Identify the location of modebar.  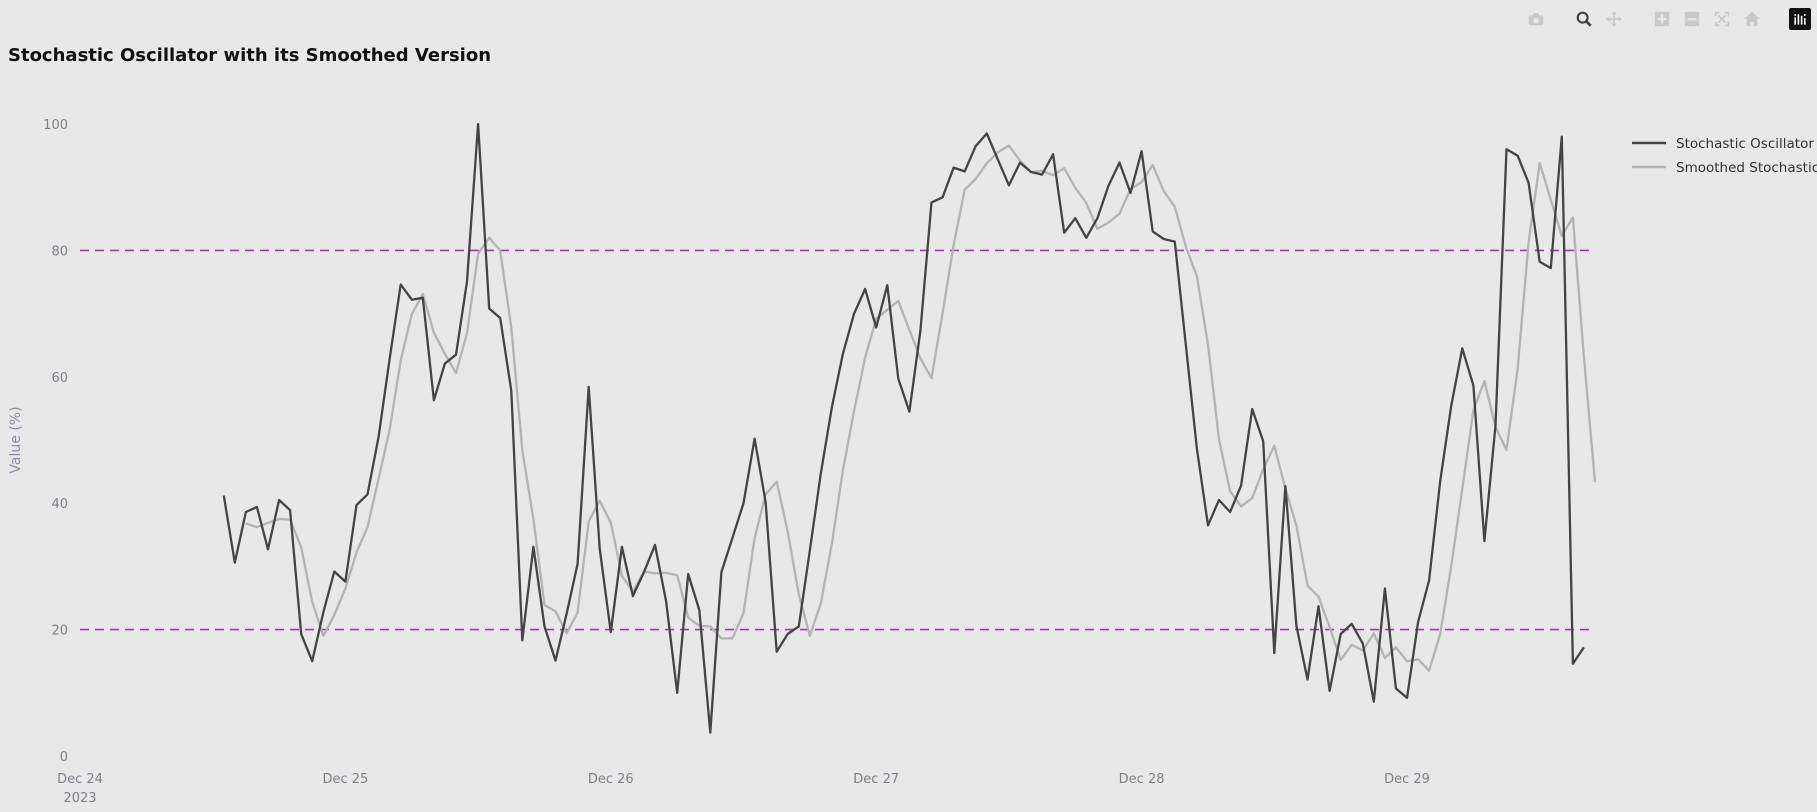
(1668, 19).